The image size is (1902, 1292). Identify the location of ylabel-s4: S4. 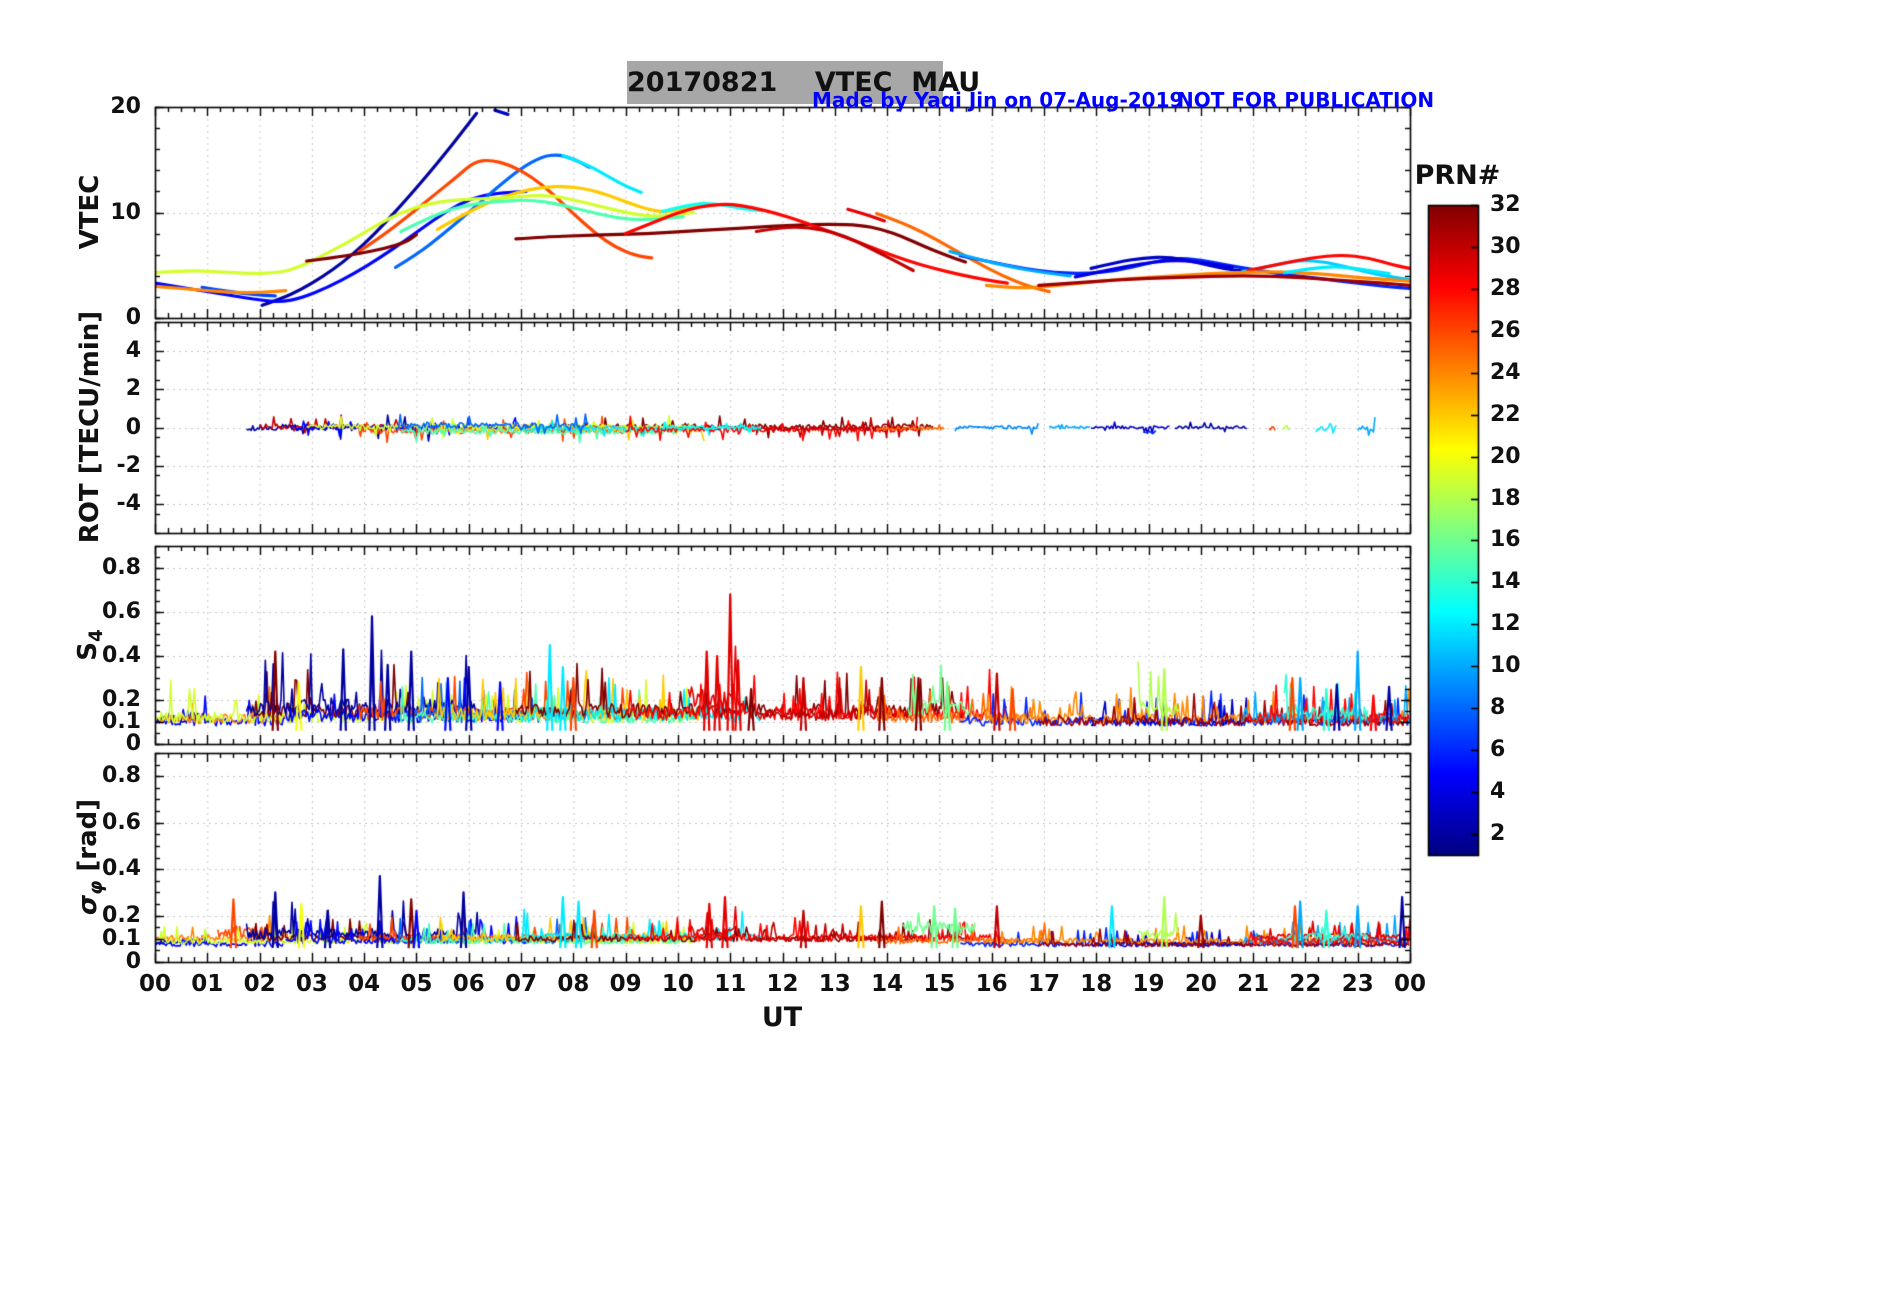
(90, 644).